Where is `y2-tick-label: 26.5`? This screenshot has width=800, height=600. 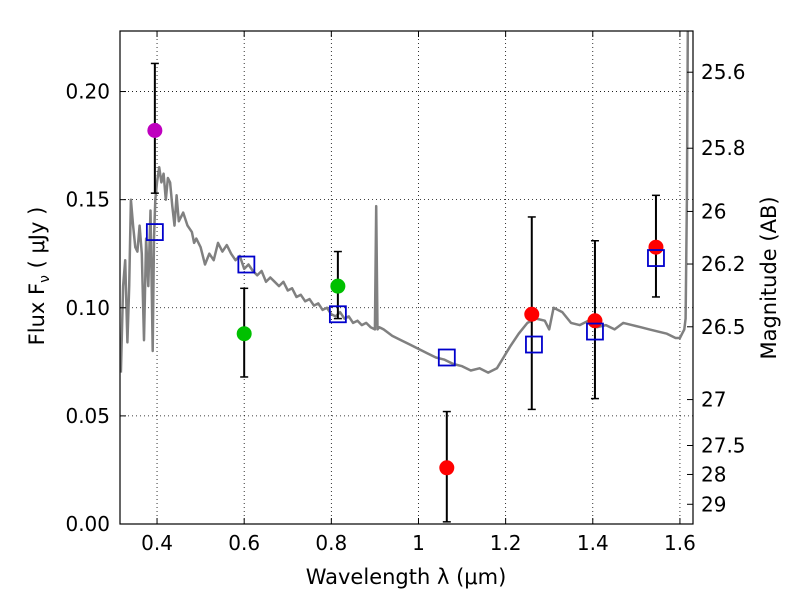 y2-tick-label: 26.5 is located at coordinates (723, 327).